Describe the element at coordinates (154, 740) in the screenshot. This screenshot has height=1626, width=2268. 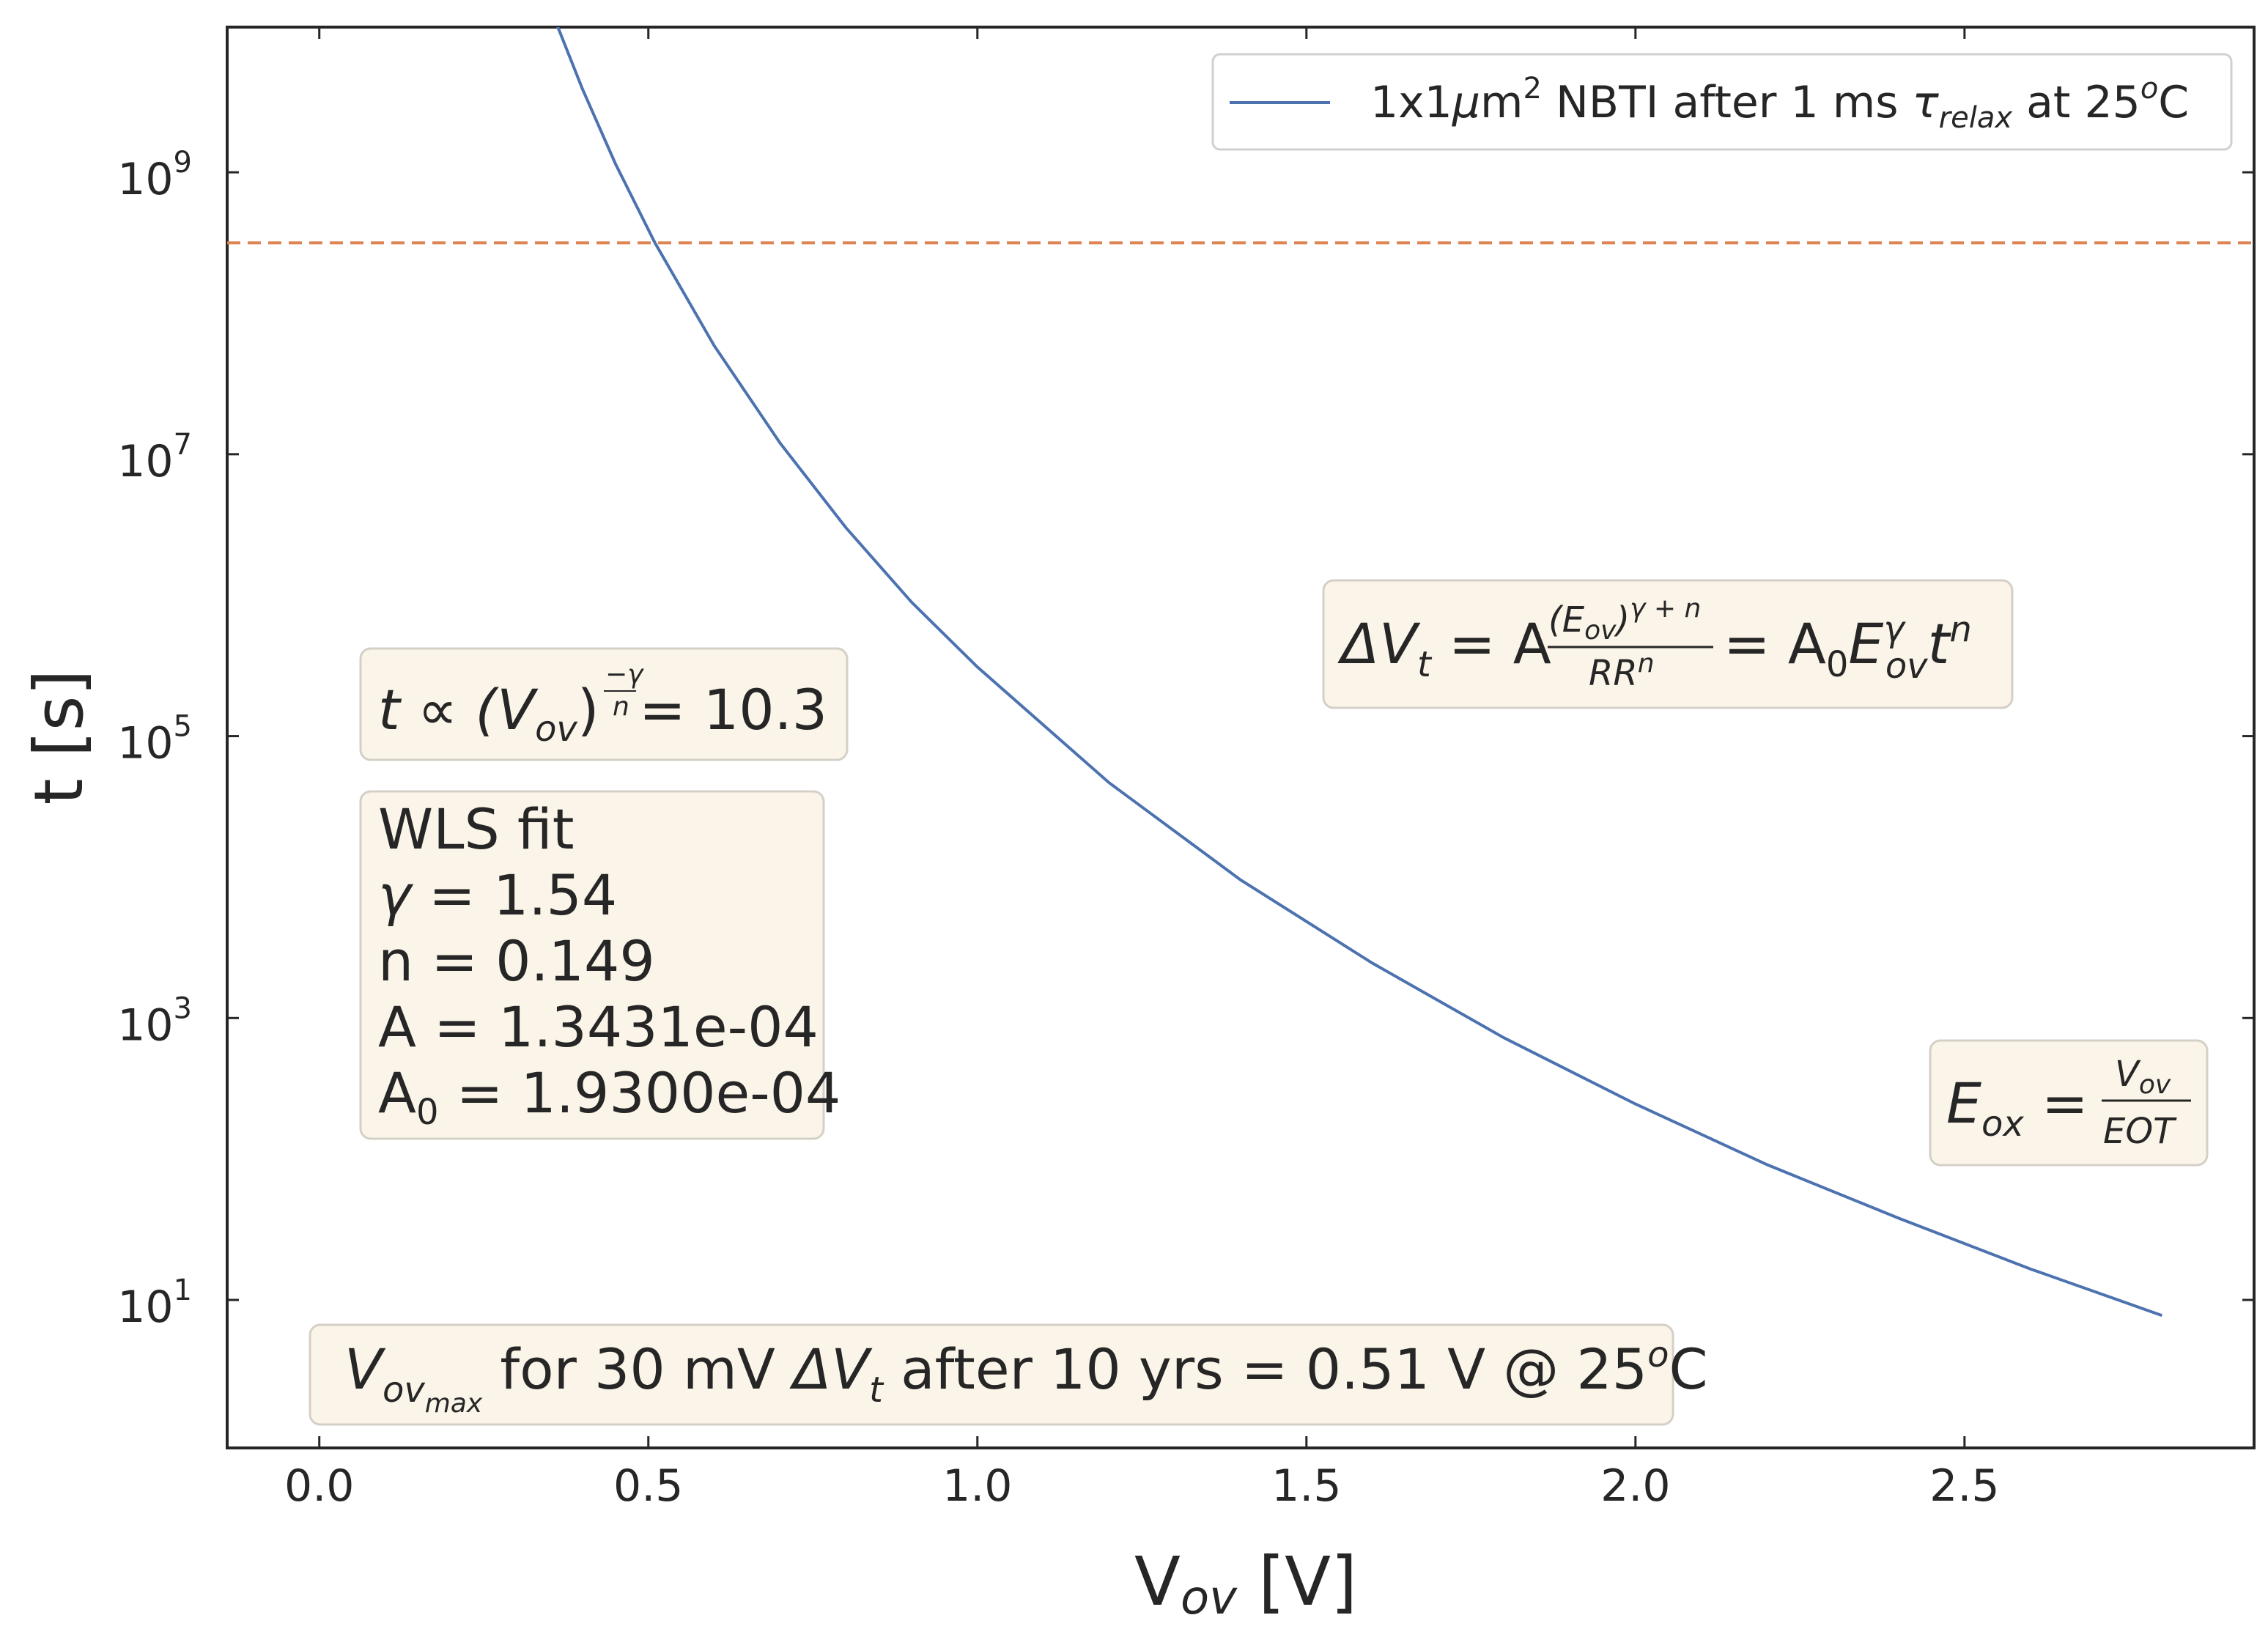
I see `y-tick-label: 10⁵` at that location.